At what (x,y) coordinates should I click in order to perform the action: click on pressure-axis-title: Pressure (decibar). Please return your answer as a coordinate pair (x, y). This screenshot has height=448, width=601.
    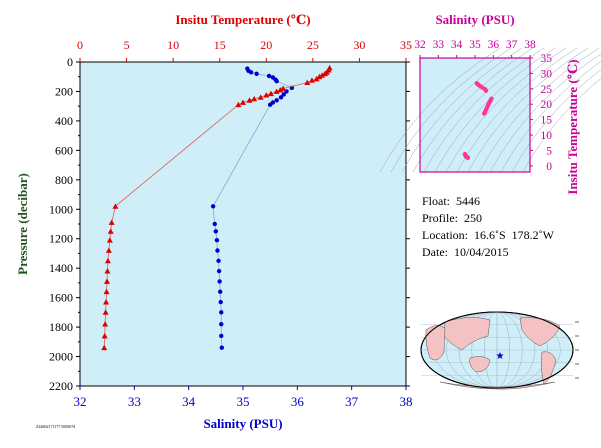
    Looking at the image, I should click on (22, 224).